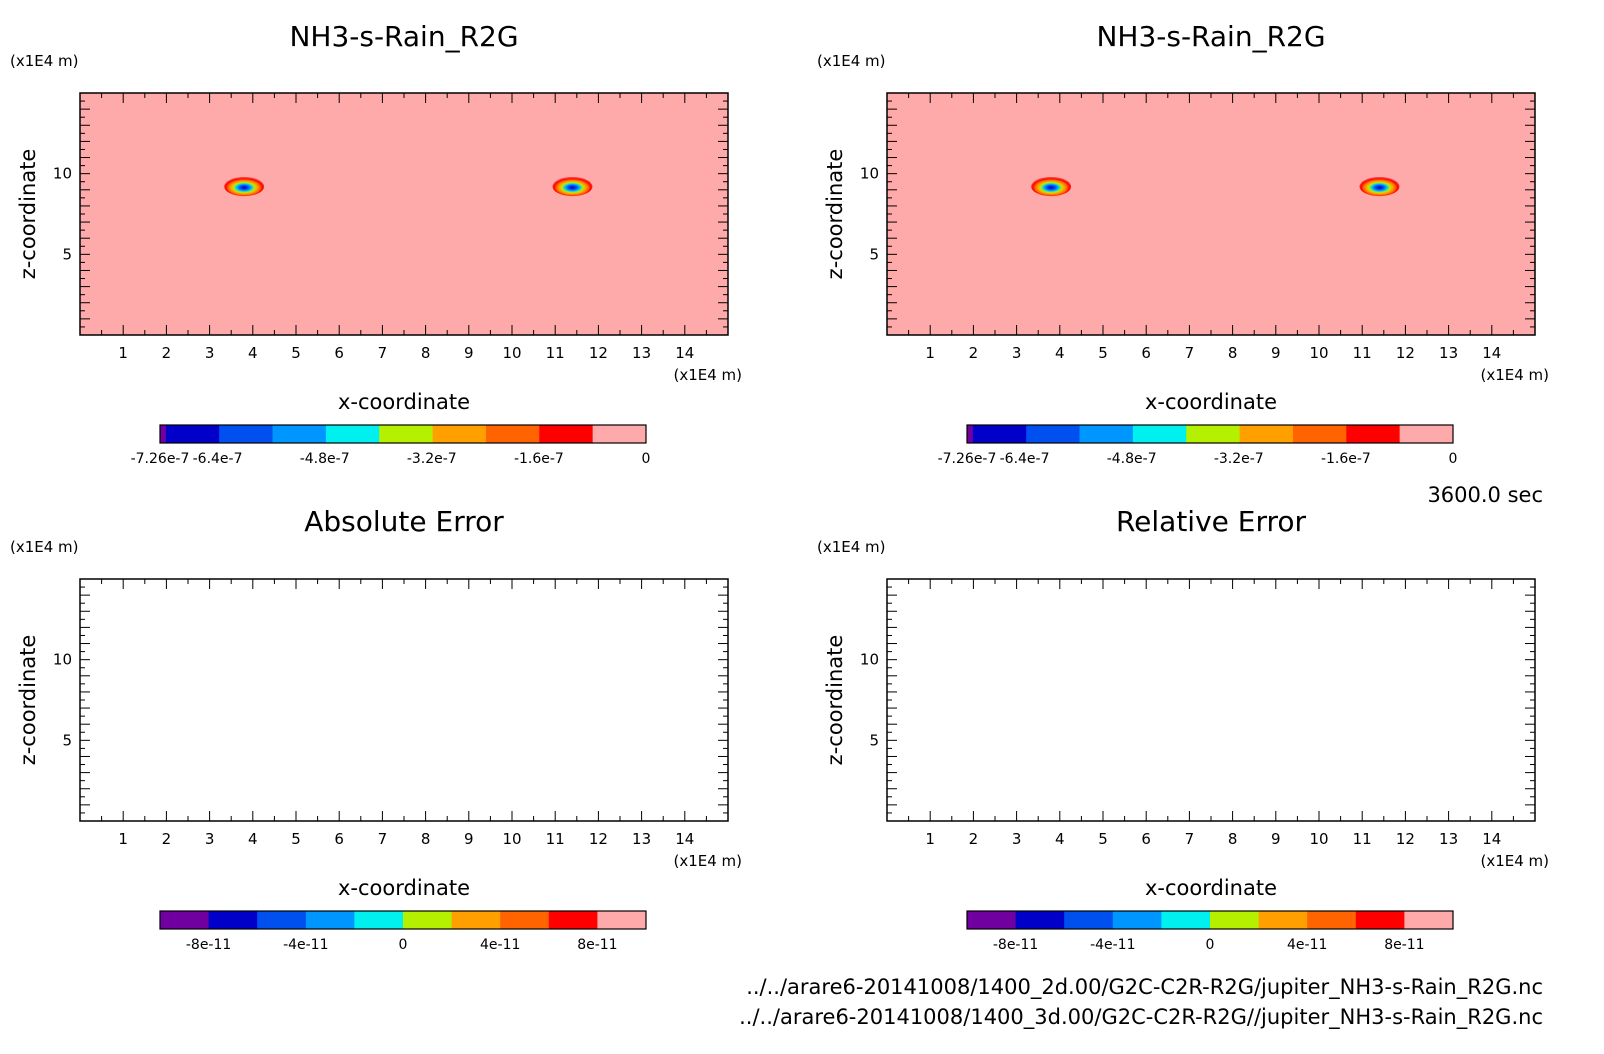 The width and height of the screenshot is (1604, 1054). What do you see at coordinates (1197, 445) in the screenshot?
I see `colorbar: -7.26e-7 -6.4e-7 -4.8e-7 -3.2e-7 -1.6e-7 0` at bounding box center [1197, 445].